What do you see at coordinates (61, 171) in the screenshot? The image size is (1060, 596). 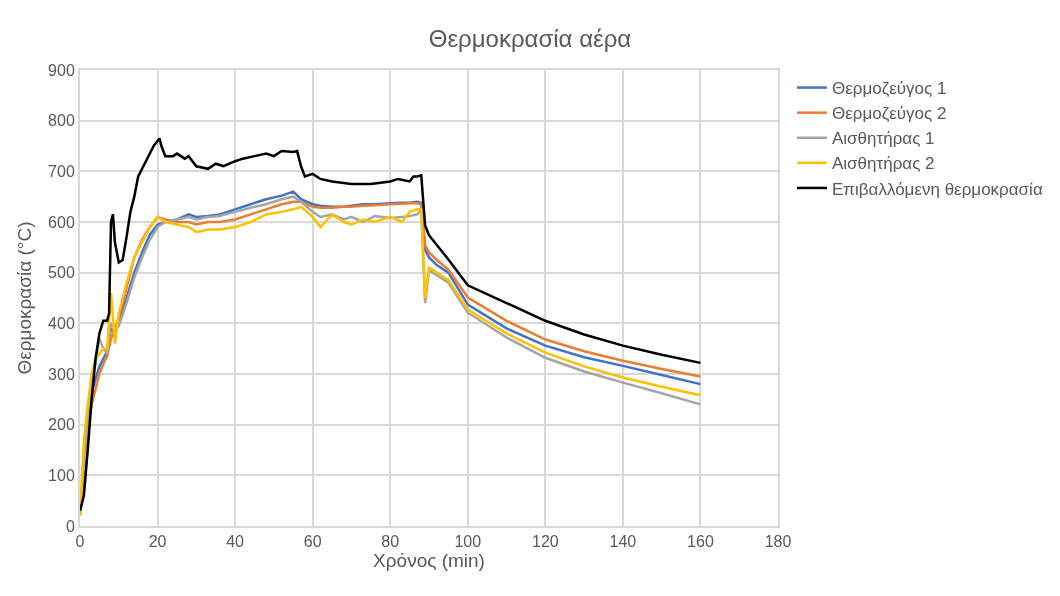 I see `y-tick-label: 700` at bounding box center [61, 171].